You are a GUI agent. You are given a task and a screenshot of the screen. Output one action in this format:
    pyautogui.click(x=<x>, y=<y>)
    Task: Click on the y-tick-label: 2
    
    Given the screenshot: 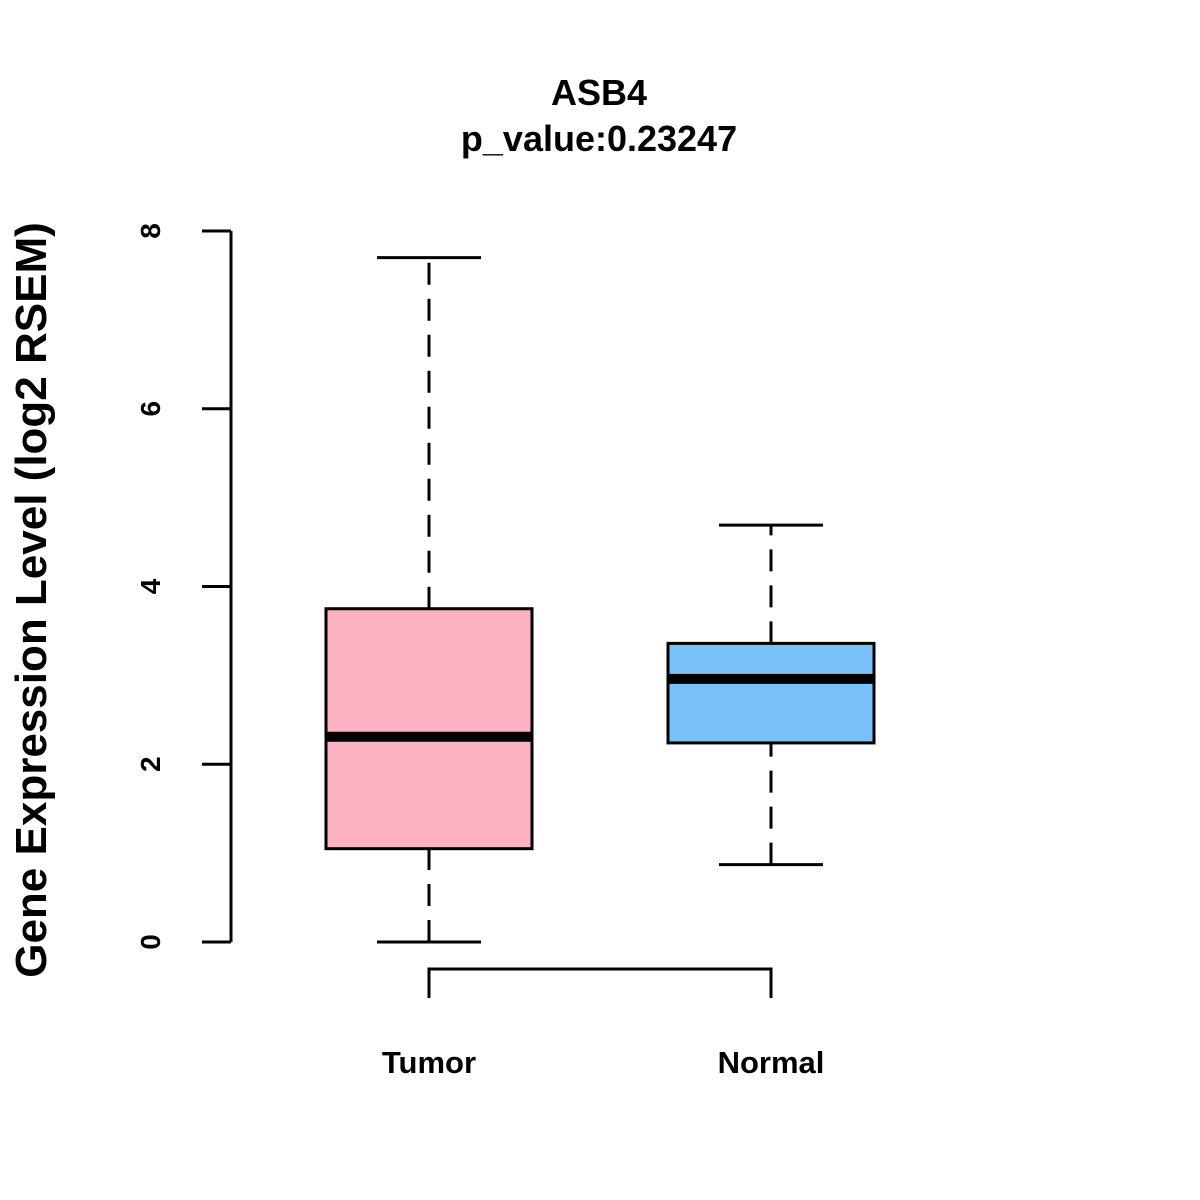 What is the action you would take?
    pyautogui.click(x=150, y=764)
    